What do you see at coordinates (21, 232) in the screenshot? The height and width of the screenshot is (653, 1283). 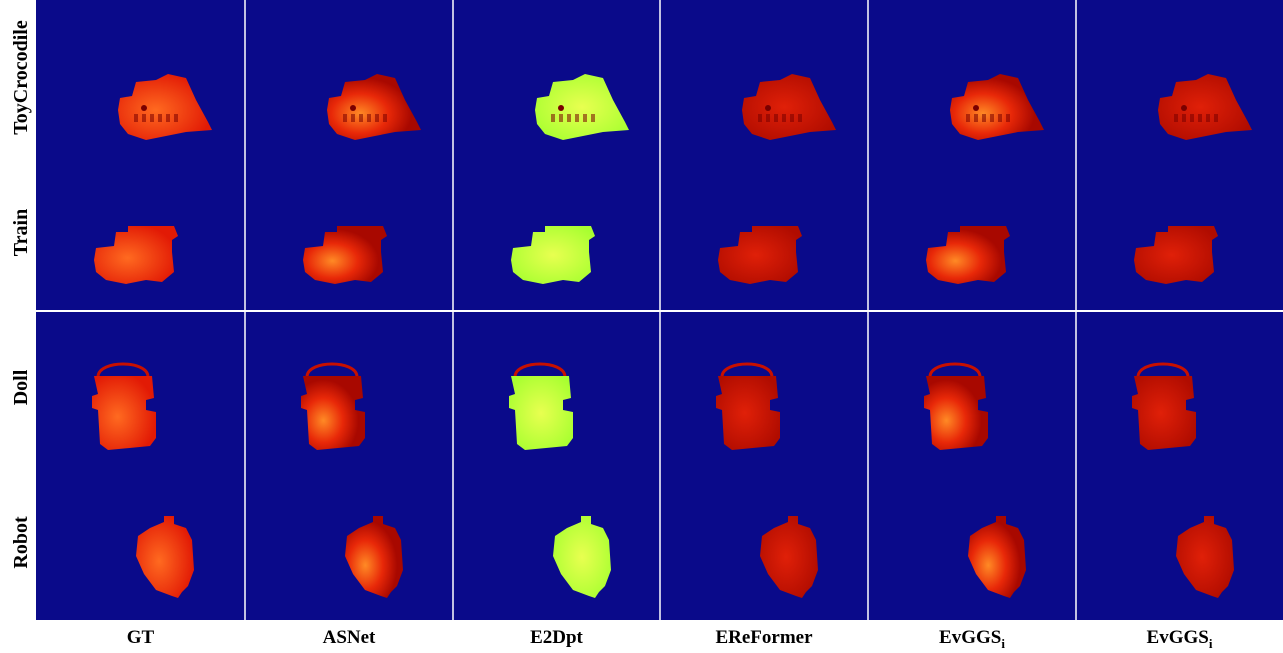 I see `row-label: Train` at bounding box center [21, 232].